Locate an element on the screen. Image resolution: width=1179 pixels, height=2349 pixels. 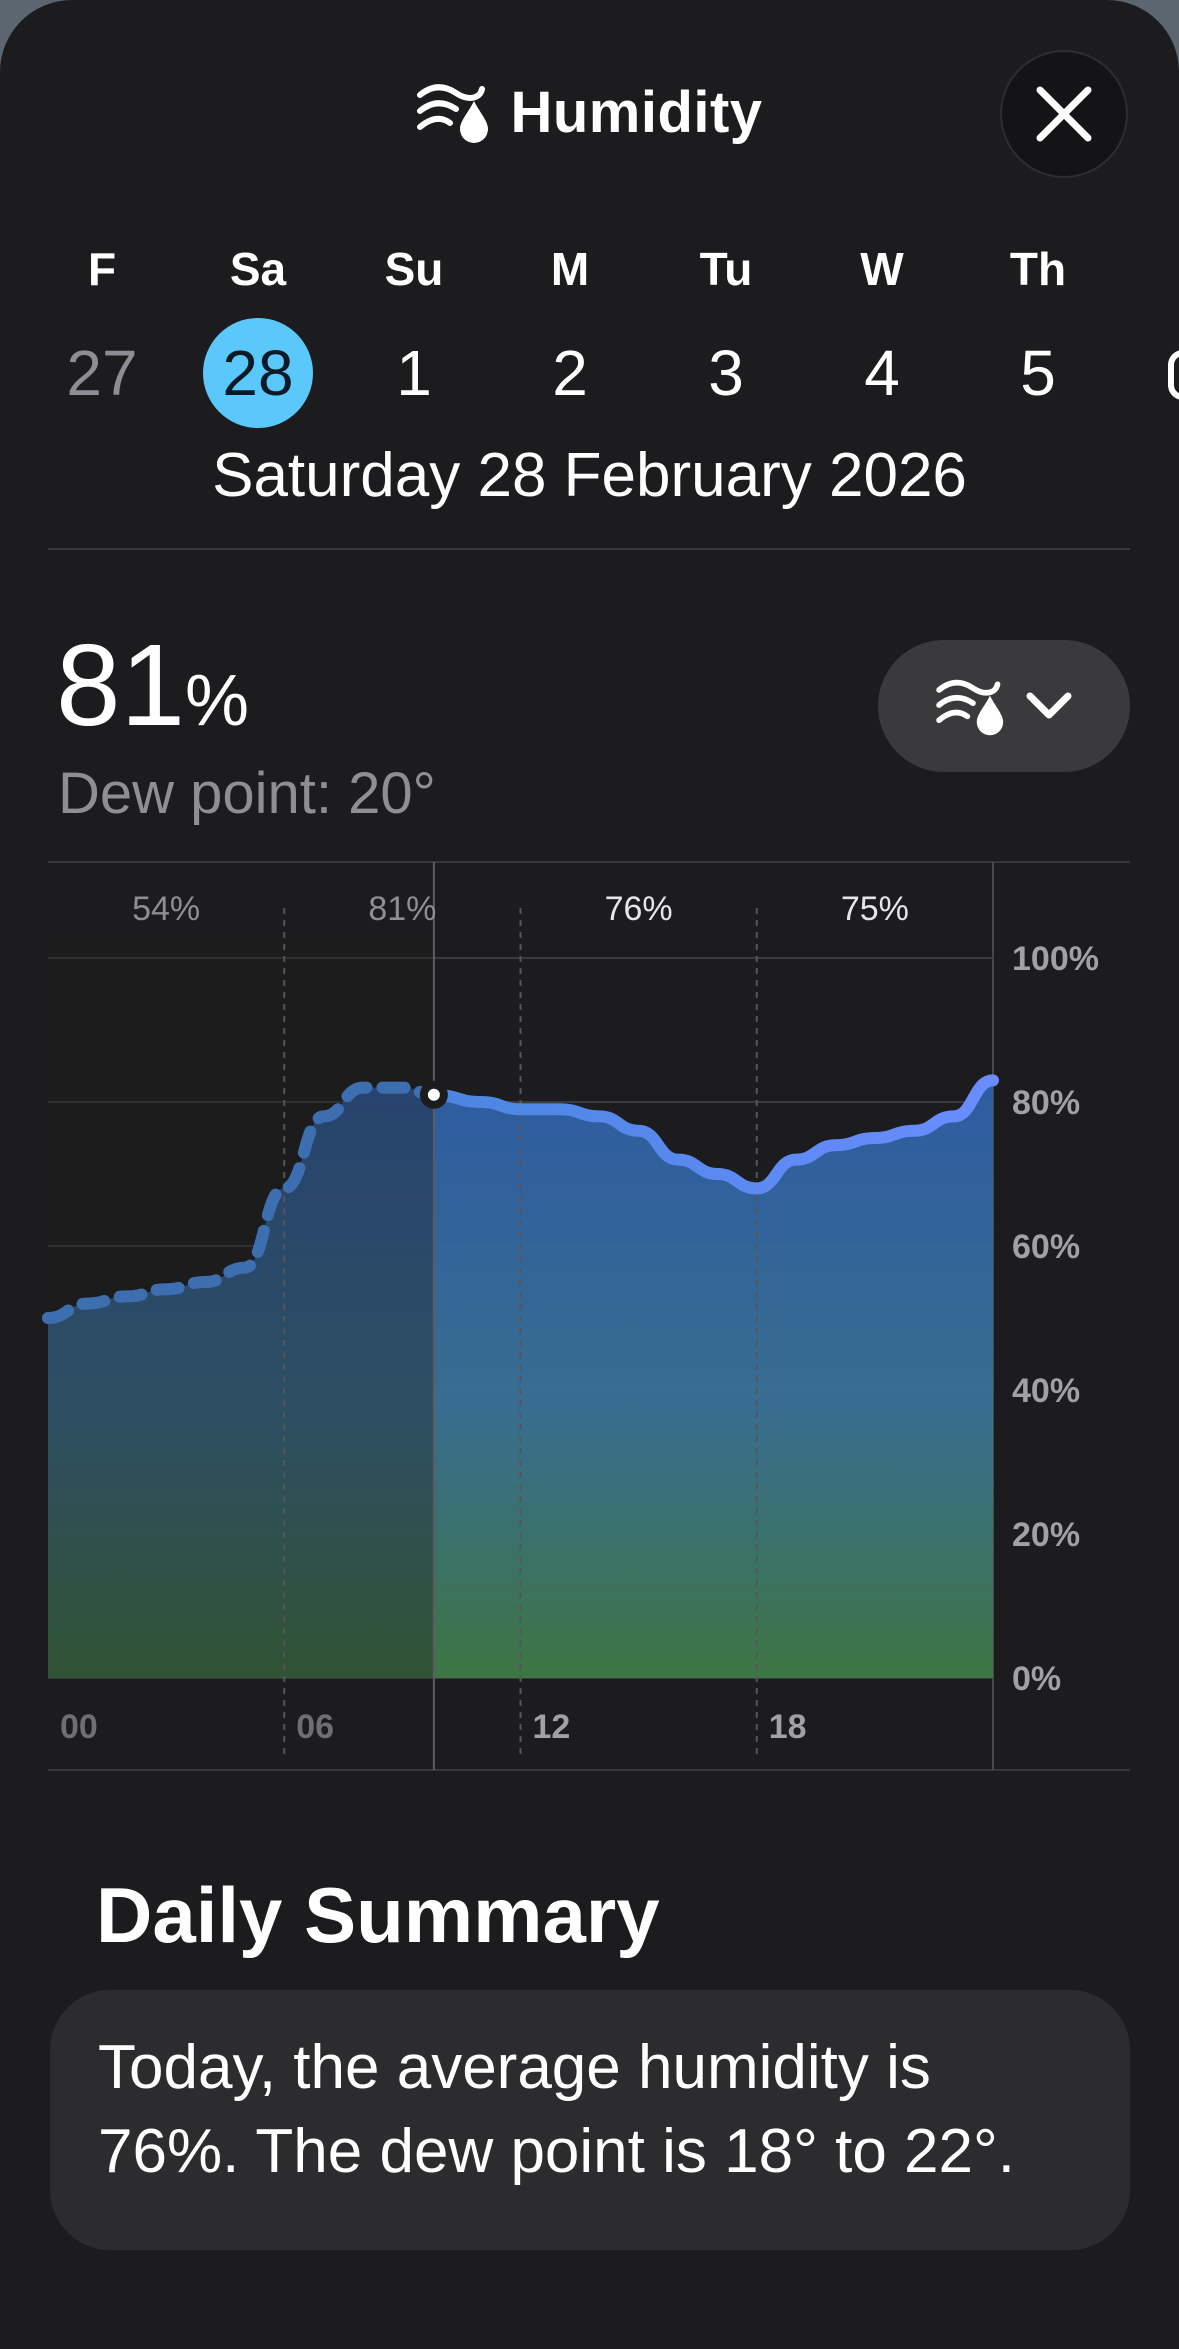
close-button is located at coordinates (1064, 114).